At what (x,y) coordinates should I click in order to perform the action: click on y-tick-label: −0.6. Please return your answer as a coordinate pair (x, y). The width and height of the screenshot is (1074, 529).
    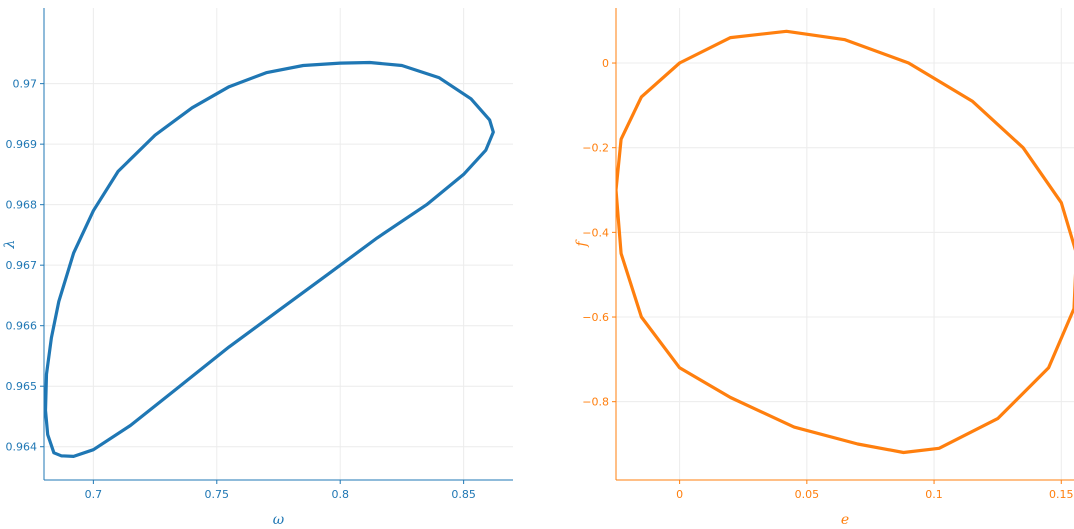
    Looking at the image, I should click on (595, 317).